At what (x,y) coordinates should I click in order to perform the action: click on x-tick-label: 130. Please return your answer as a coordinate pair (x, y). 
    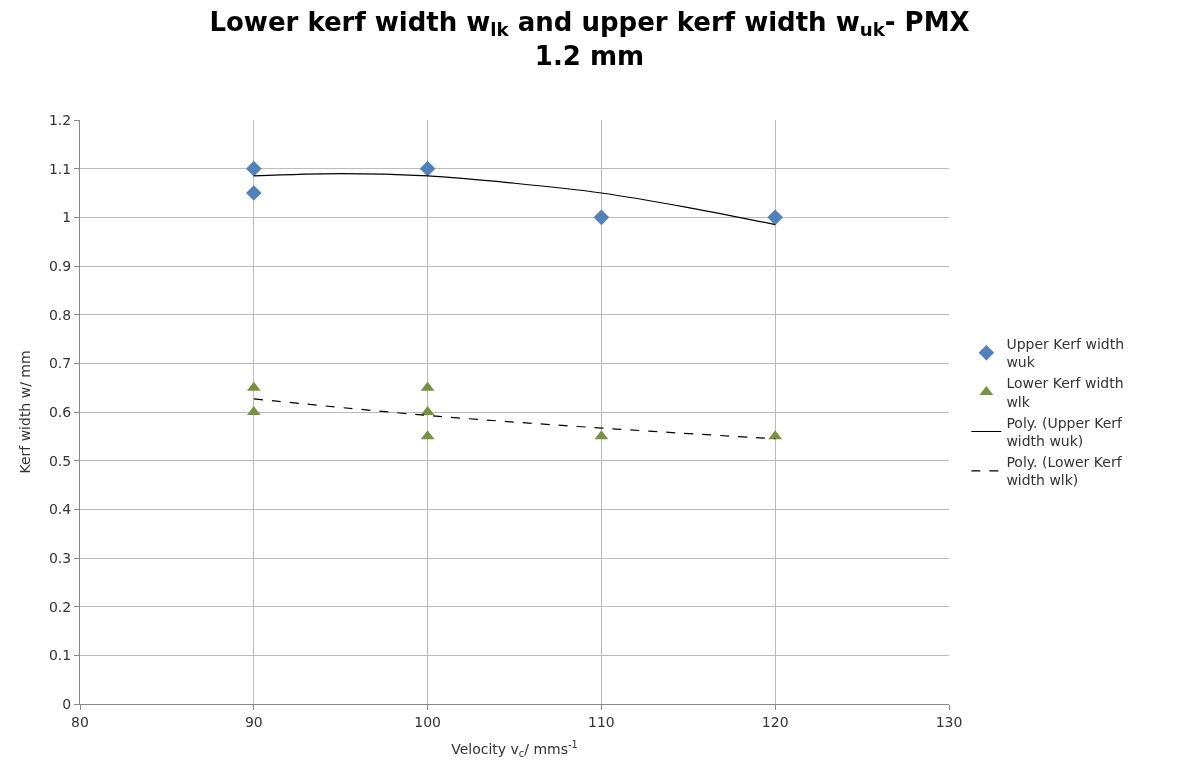
    Looking at the image, I should click on (949, 721).